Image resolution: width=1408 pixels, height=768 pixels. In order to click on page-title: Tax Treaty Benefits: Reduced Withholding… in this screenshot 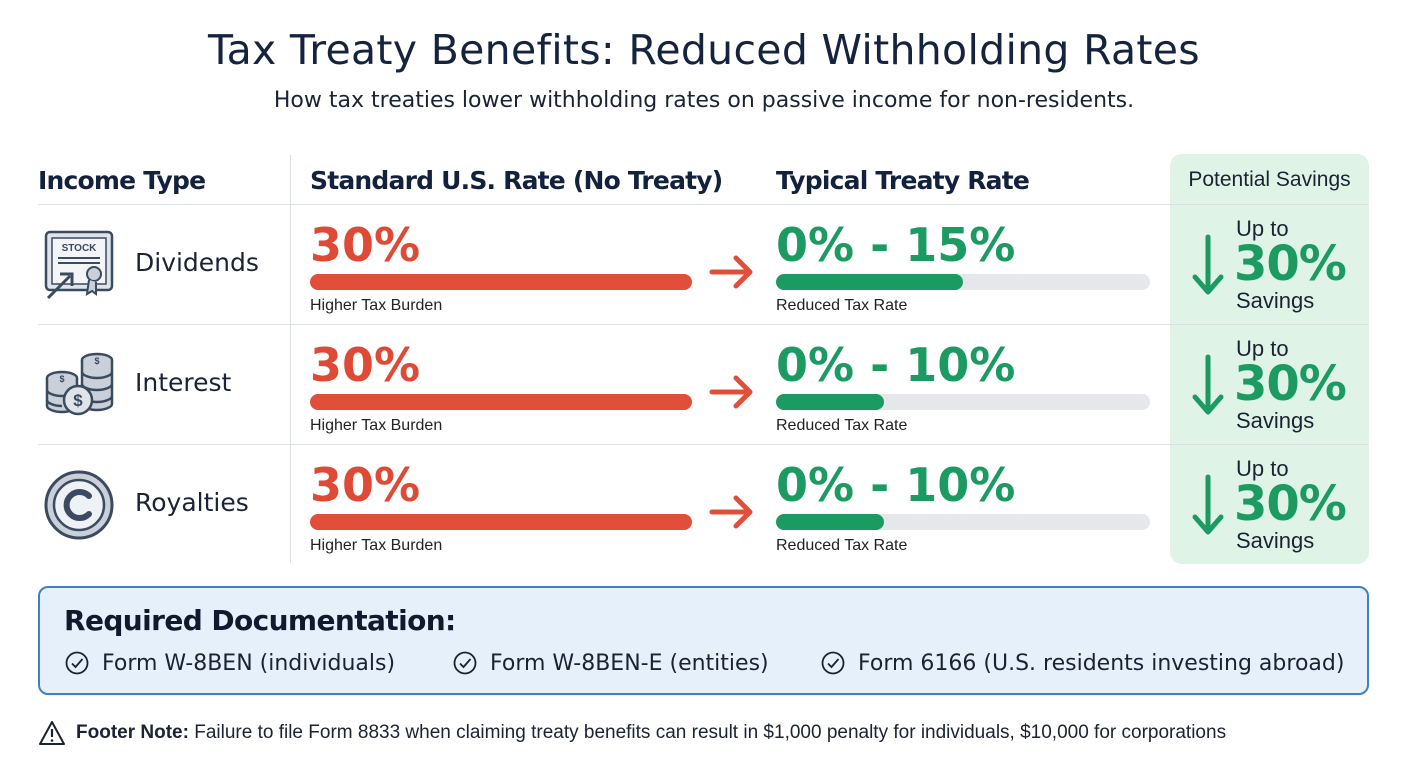, I will do `click(704, 50)`.